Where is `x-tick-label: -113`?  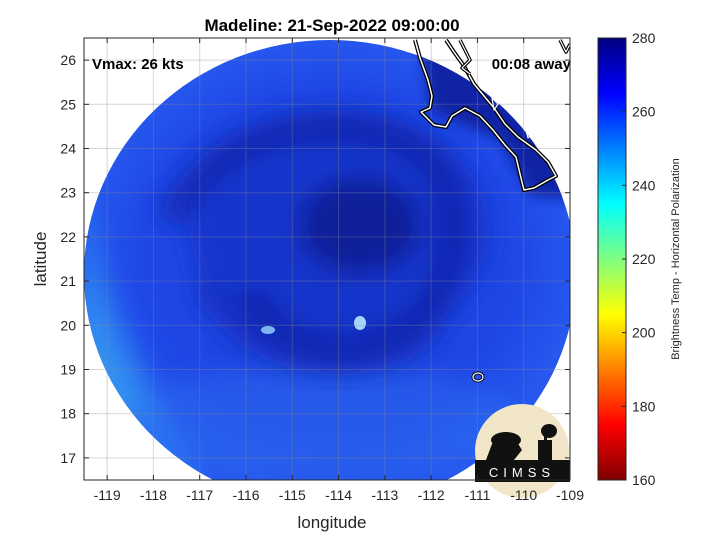
x-tick-label: -113 is located at coordinates (384, 495).